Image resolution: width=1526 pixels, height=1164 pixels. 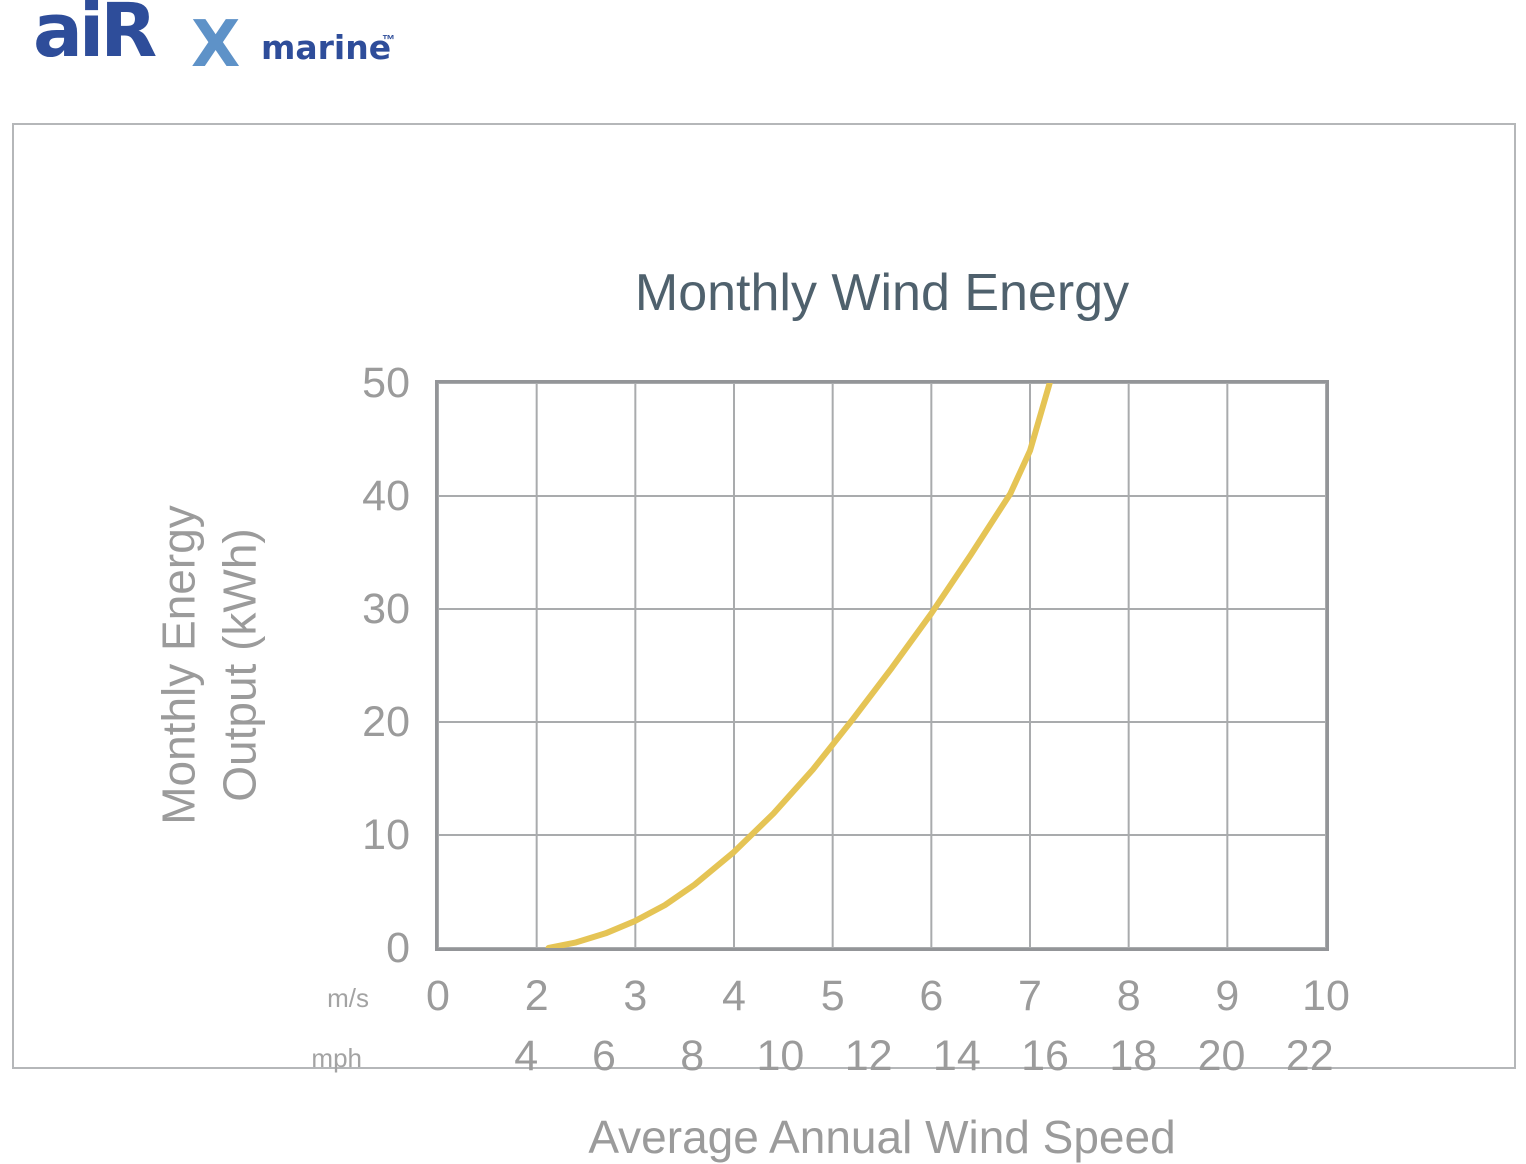 I want to click on x-tick-label-mph: 16, so click(x=1045, y=1056).